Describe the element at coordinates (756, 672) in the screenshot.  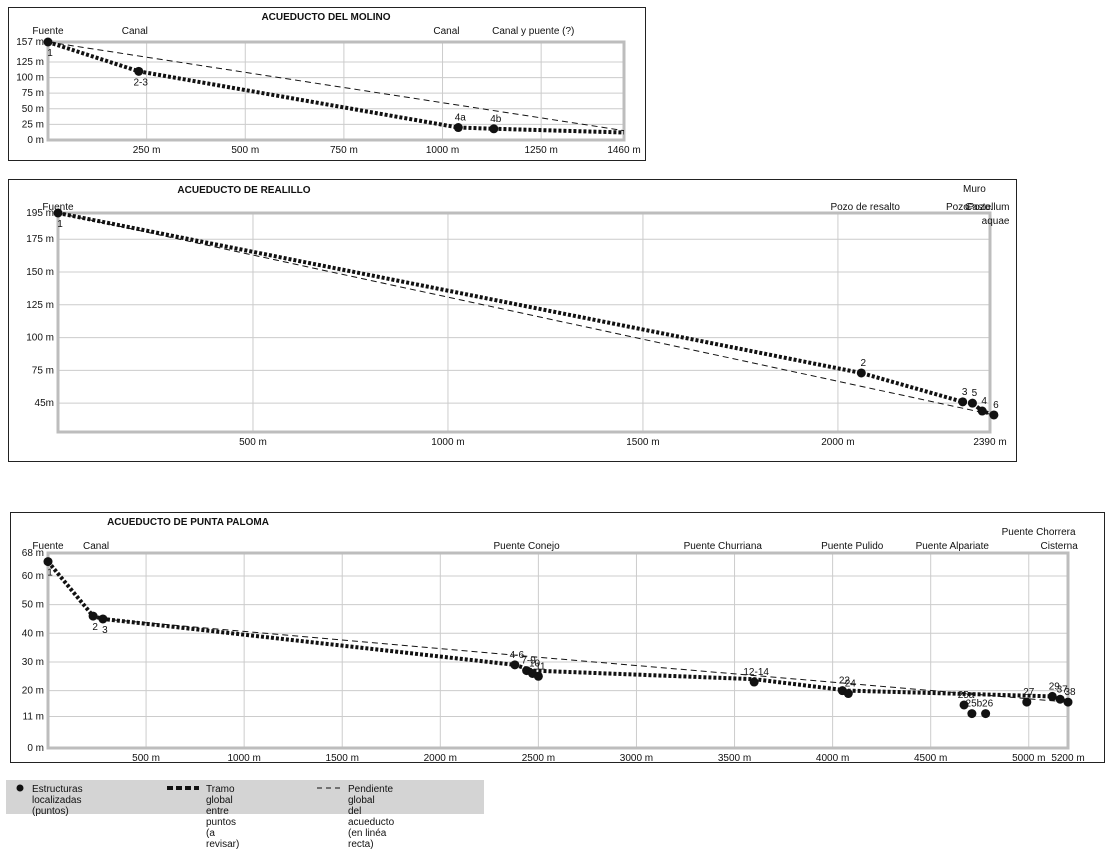
I see `point-label: 12-14` at that location.